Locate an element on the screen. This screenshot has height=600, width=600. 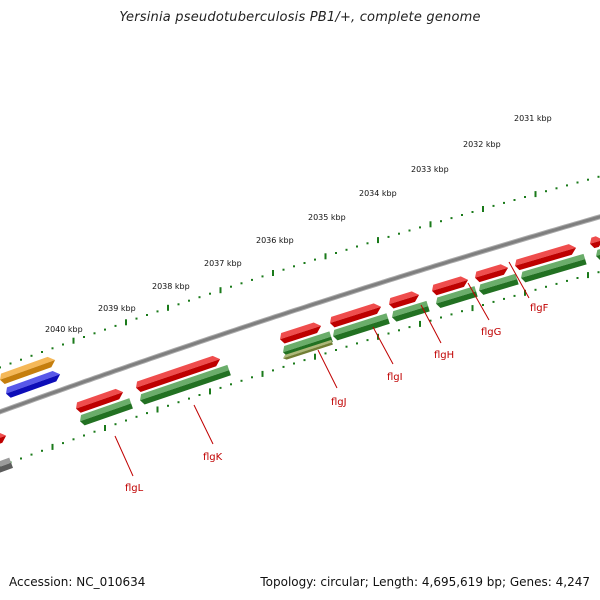
feature-bar-gray is located at coordinates (6, 465).